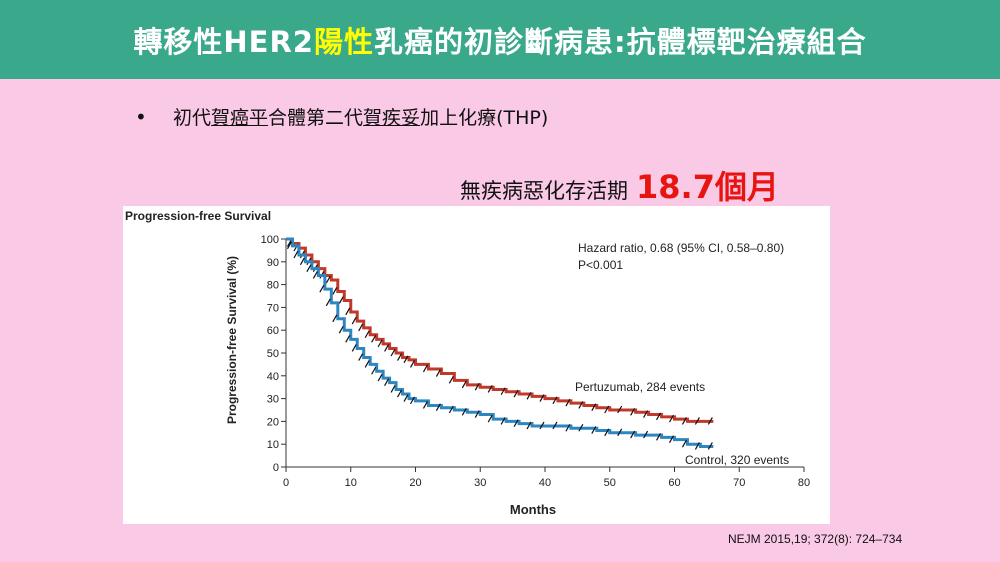 The image size is (1000, 562). What do you see at coordinates (343, 41) in the screenshot?
I see `title-highlight: 陽性` at bounding box center [343, 41].